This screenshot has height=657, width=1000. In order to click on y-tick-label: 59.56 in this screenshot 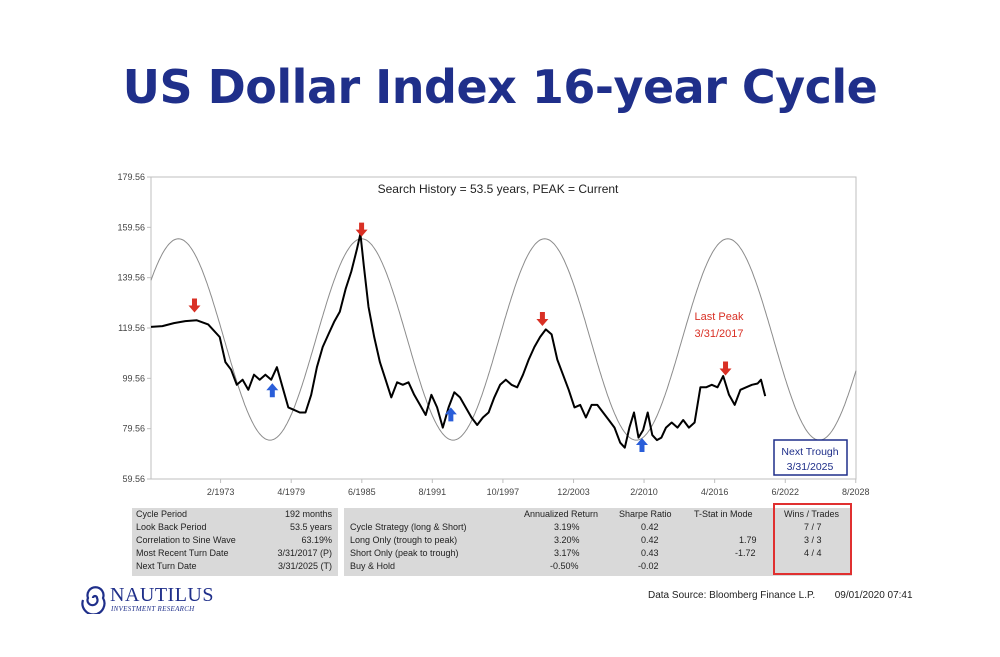, I will do `click(133, 479)`.